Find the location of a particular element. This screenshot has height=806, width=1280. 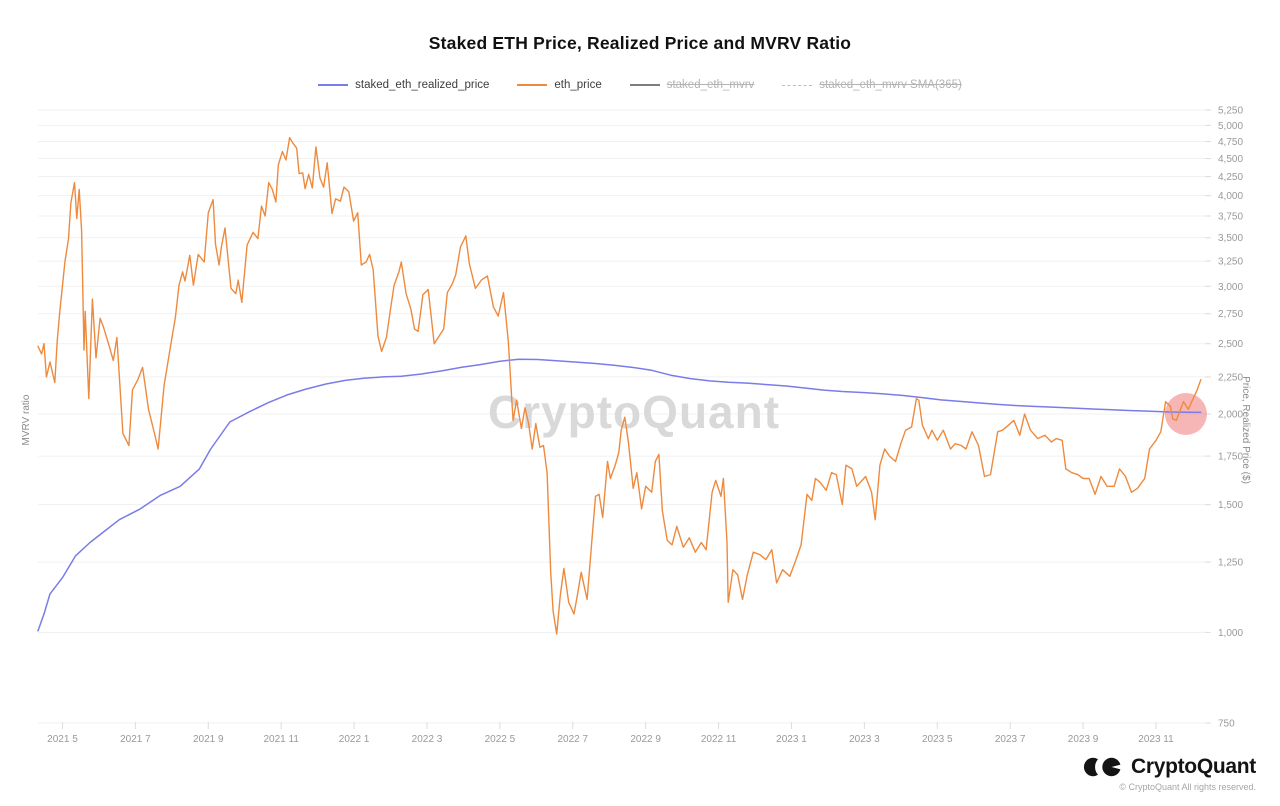

watermark-text: CryptoQuant is located at coordinates (634, 412).